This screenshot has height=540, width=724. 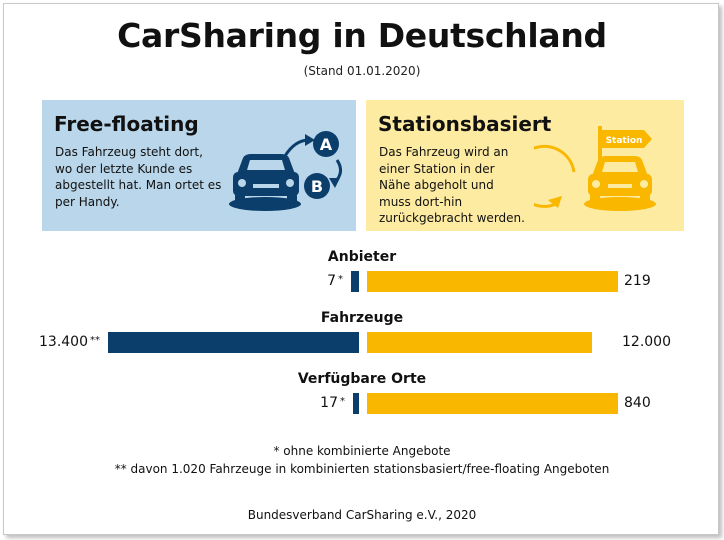 What do you see at coordinates (595, 168) in the screenshot?
I see `station-car-icon: Station` at bounding box center [595, 168].